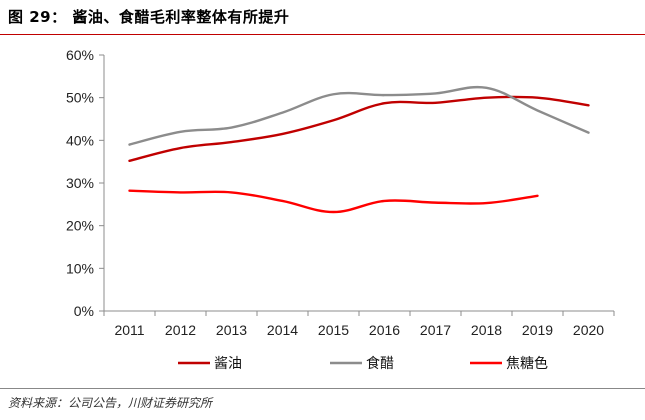  I want to click on y-tick-label: 10%, so click(80, 268).